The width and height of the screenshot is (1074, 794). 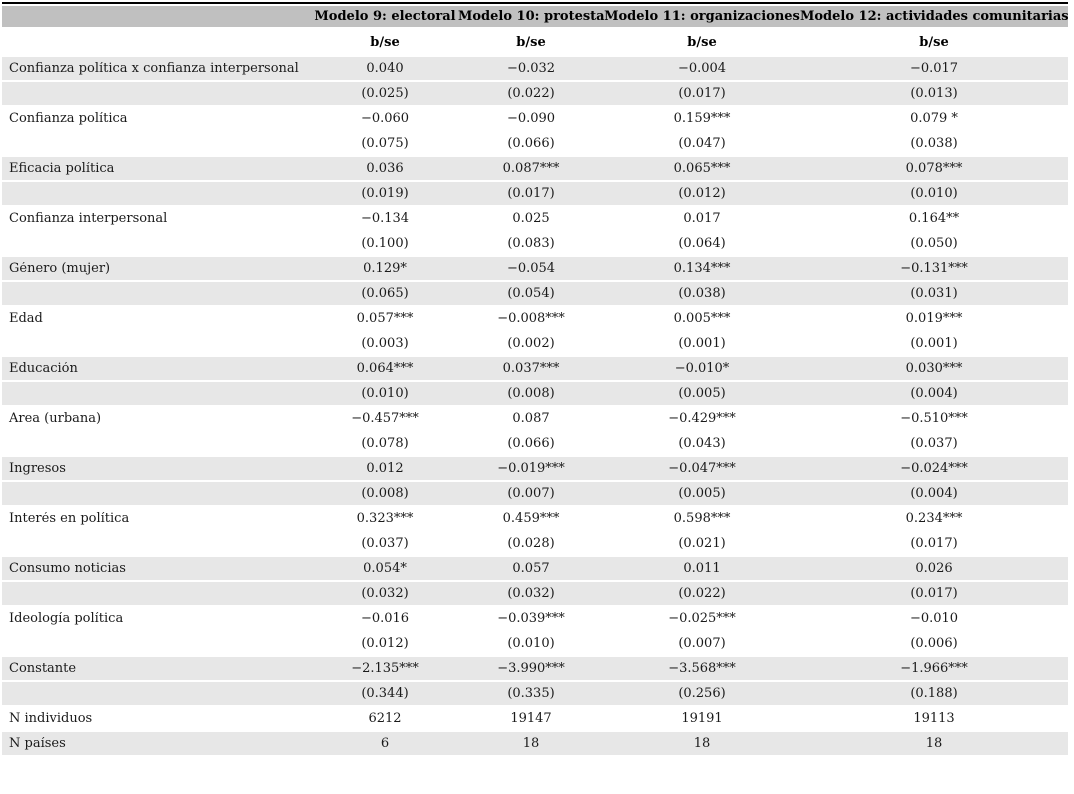 What do you see at coordinates (531, 168) in the screenshot?
I see `value-cell: 0.087***` at bounding box center [531, 168].